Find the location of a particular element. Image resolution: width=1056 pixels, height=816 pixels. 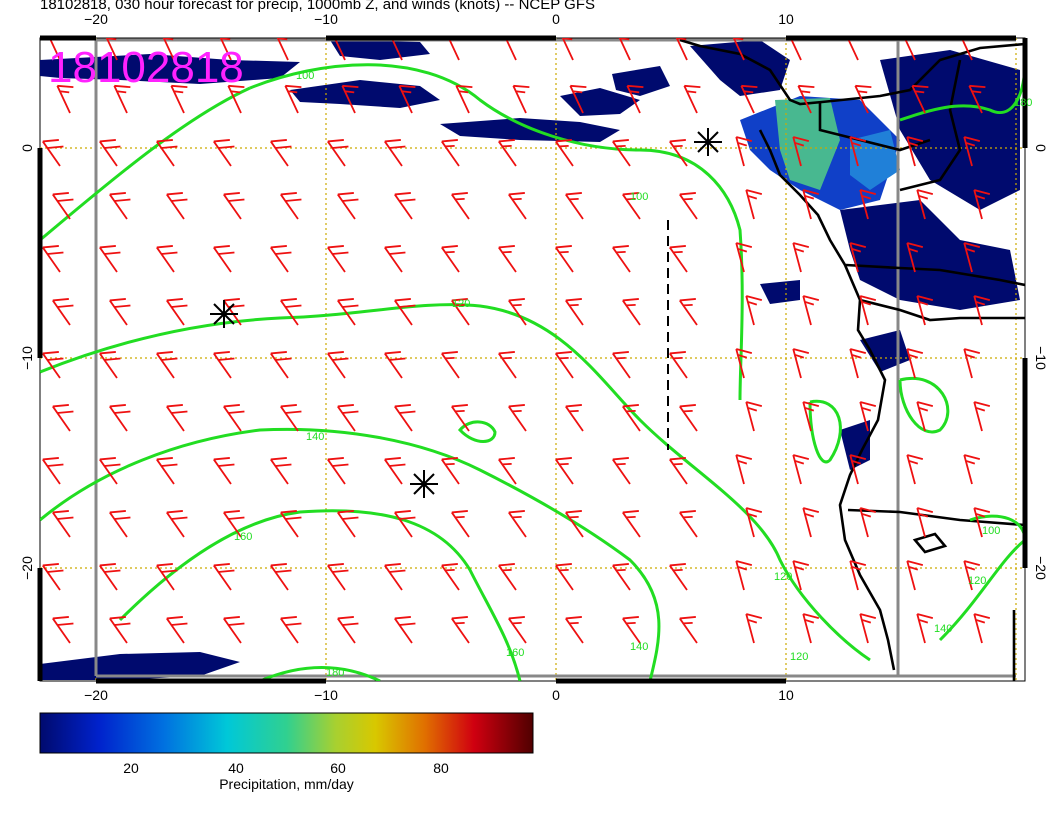

colorbar-tick: 40 is located at coordinates (236, 768).